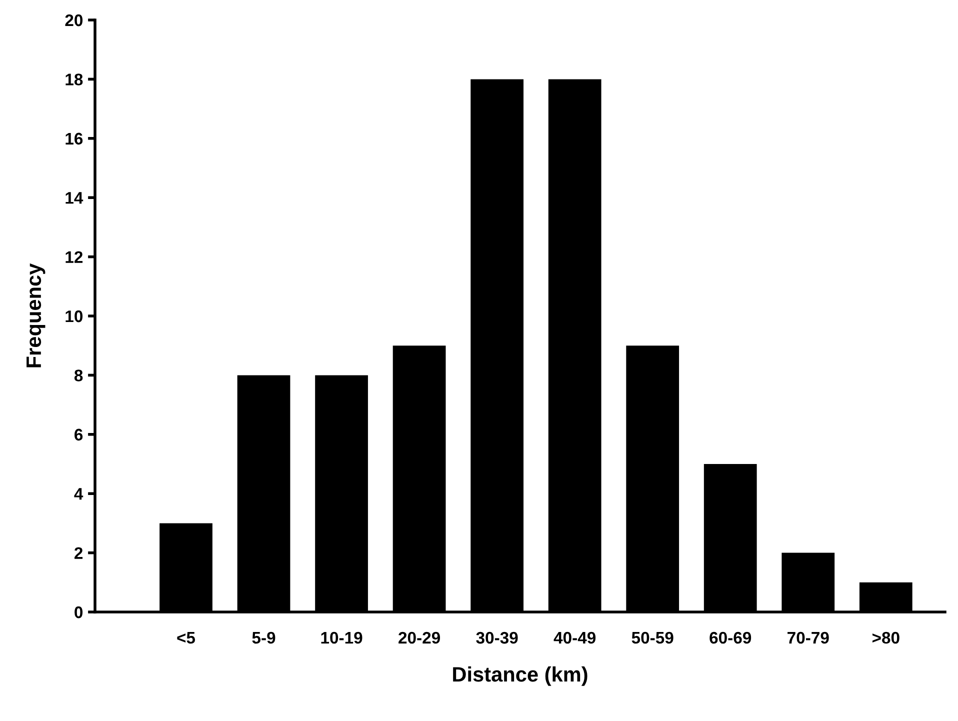  I want to click on x-tick-label: 20-29, so click(419, 638).